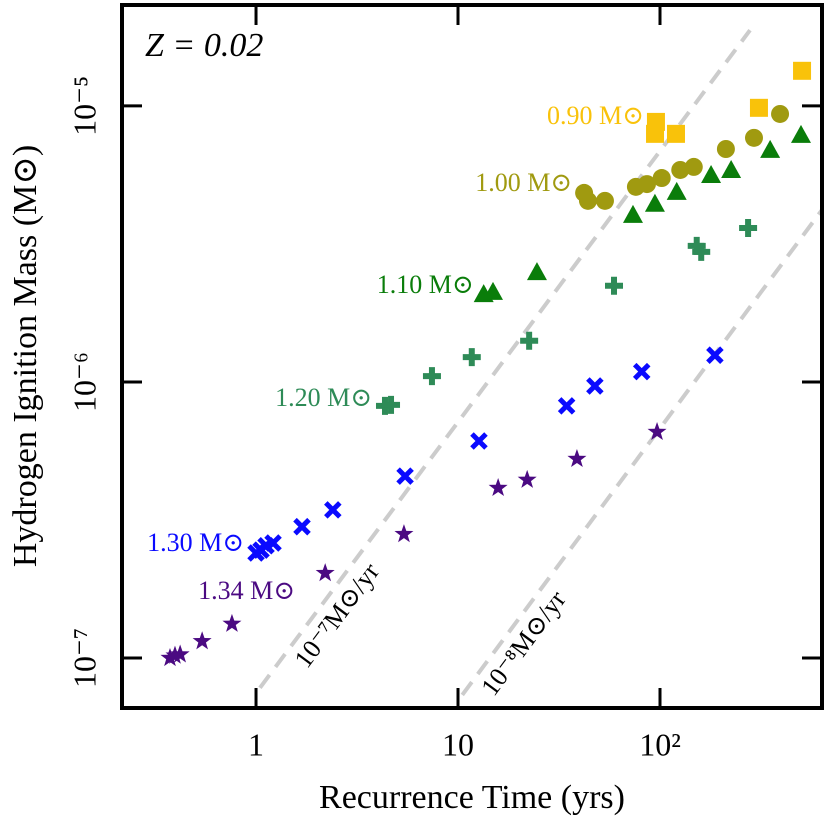  Describe the element at coordinates (595, 115) in the screenshot. I see `series-label: 0.90 M⊙` at that location.